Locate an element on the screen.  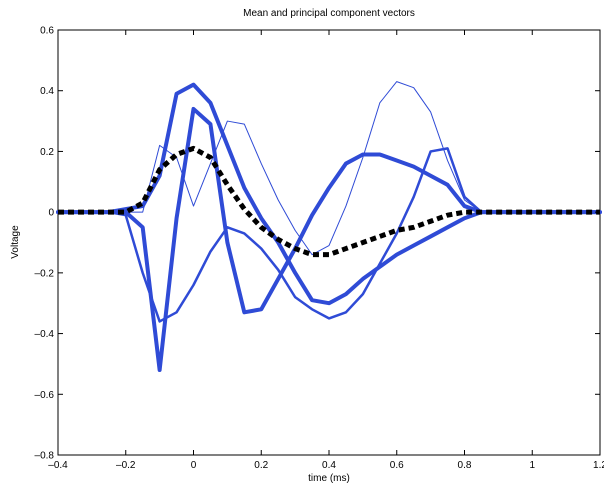
x-tick-label: 1 is located at coordinates (532, 465).